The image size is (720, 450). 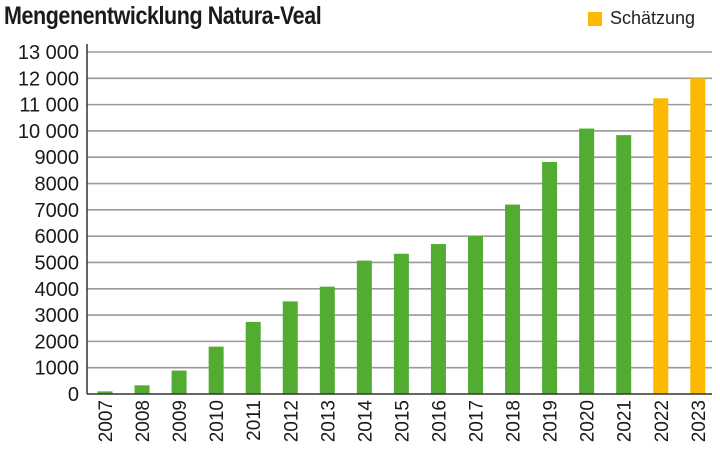 I want to click on x-tick-label: 2014, so click(x=365, y=421).